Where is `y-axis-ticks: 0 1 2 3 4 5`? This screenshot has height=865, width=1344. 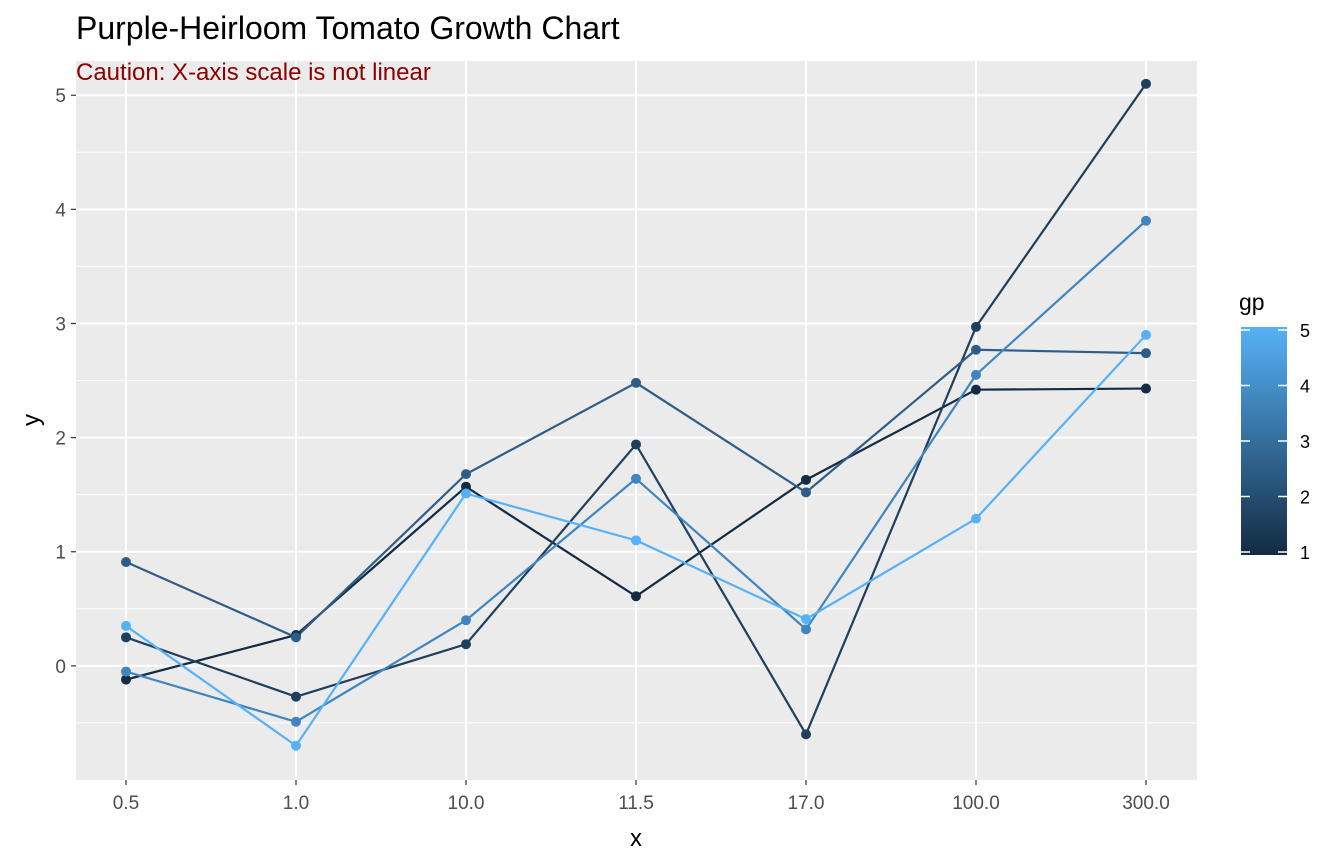
y-axis-ticks: 0 1 2 3 4 5 is located at coordinates (65, 382).